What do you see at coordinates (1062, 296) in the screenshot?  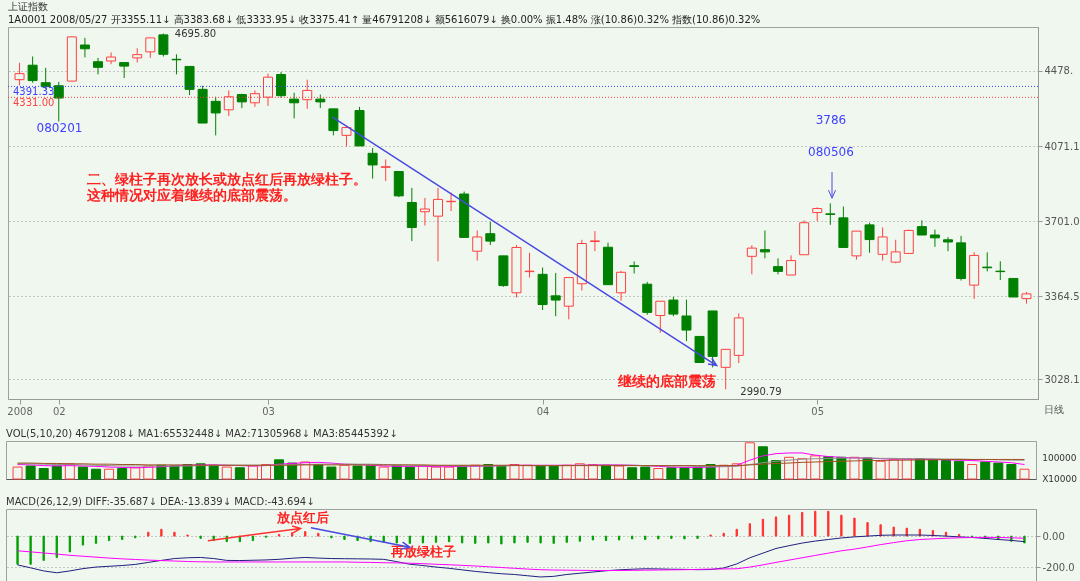 I see `y-tick-label: 3364.5` at bounding box center [1062, 296].